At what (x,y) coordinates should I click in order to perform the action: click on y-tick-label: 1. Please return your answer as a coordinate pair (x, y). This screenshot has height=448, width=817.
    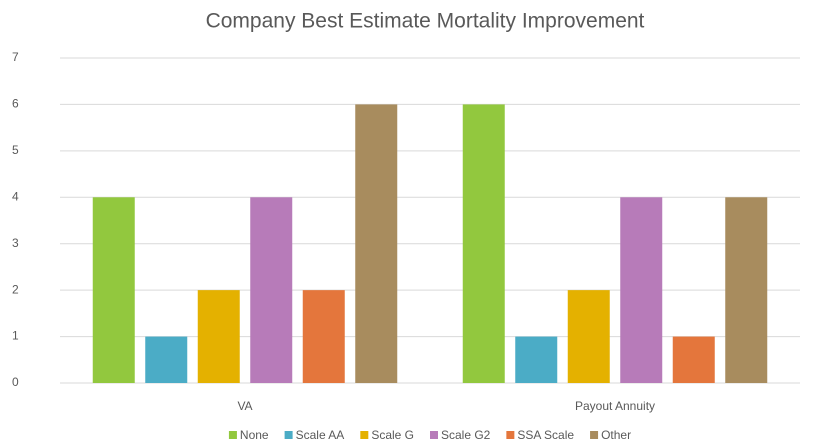
    Looking at the image, I should click on (15, 336).